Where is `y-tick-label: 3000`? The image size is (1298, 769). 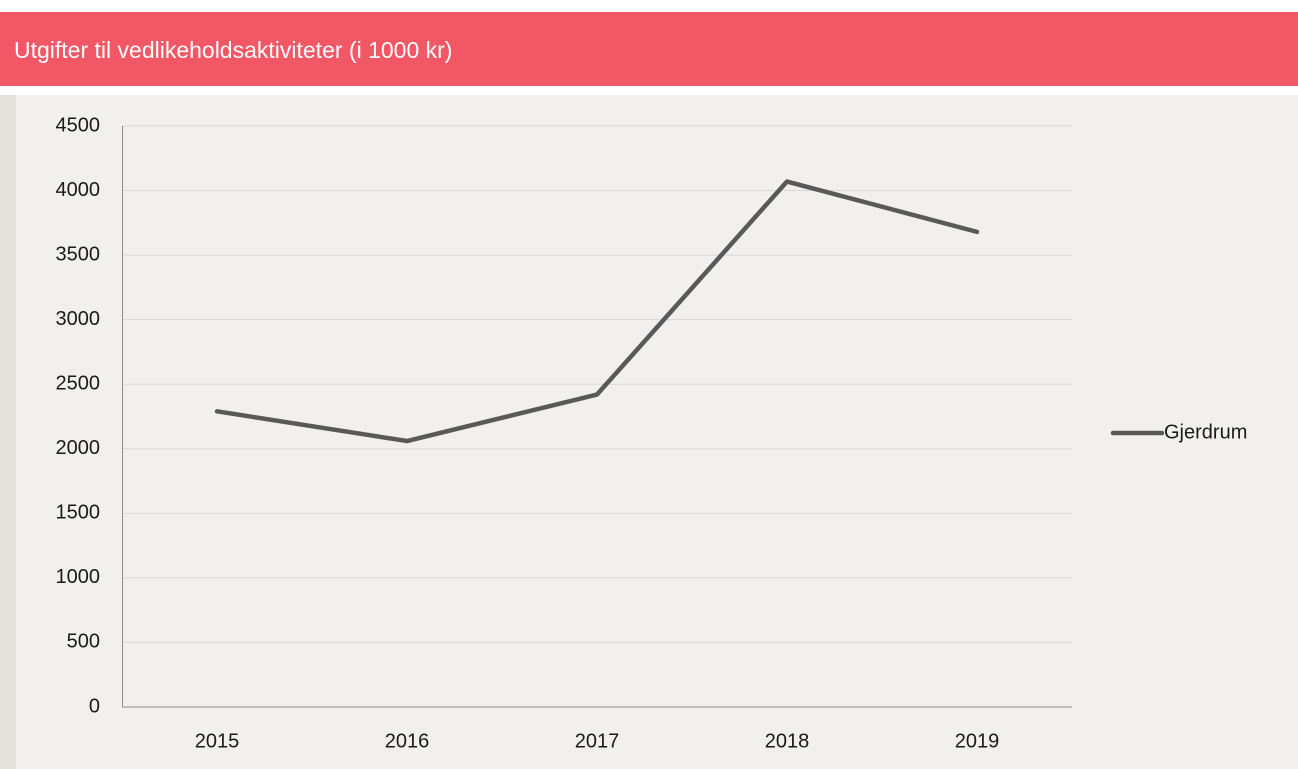 y-tick-label: 3000 is located at coordinates (78, 319).